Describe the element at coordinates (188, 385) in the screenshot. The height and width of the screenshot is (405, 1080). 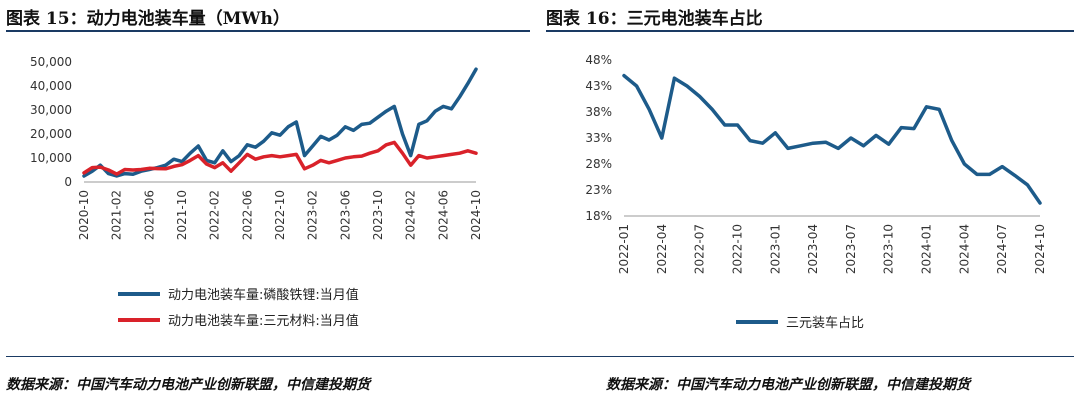
I see `left-source-note: 数据来源：中国汽车动力电池产业创新联盟，中信建投期货` at that location.